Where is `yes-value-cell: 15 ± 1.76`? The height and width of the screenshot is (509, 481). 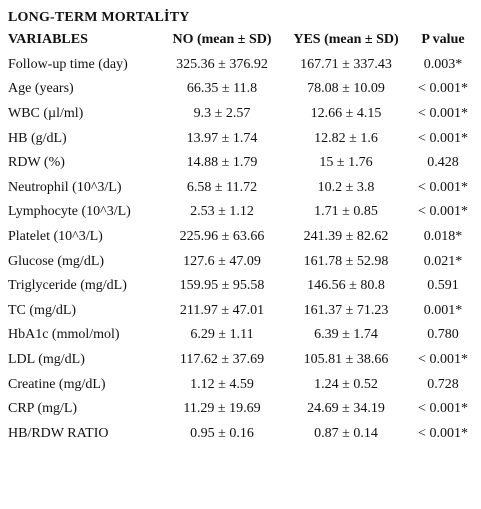
yes-value-cell: 15 ± 1.76 is located at coordinates (346, 163).